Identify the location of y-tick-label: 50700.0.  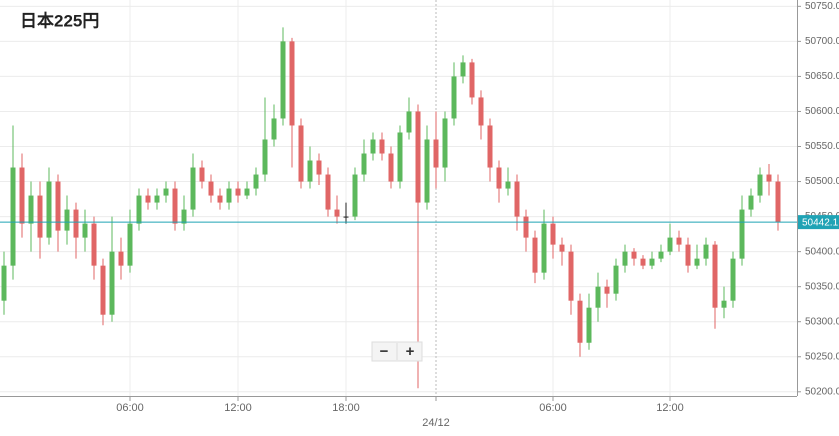
(822, 41).